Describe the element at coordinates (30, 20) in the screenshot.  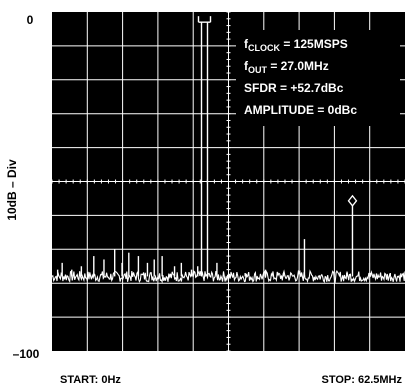
I see `y-tick-top: 0` at that location.